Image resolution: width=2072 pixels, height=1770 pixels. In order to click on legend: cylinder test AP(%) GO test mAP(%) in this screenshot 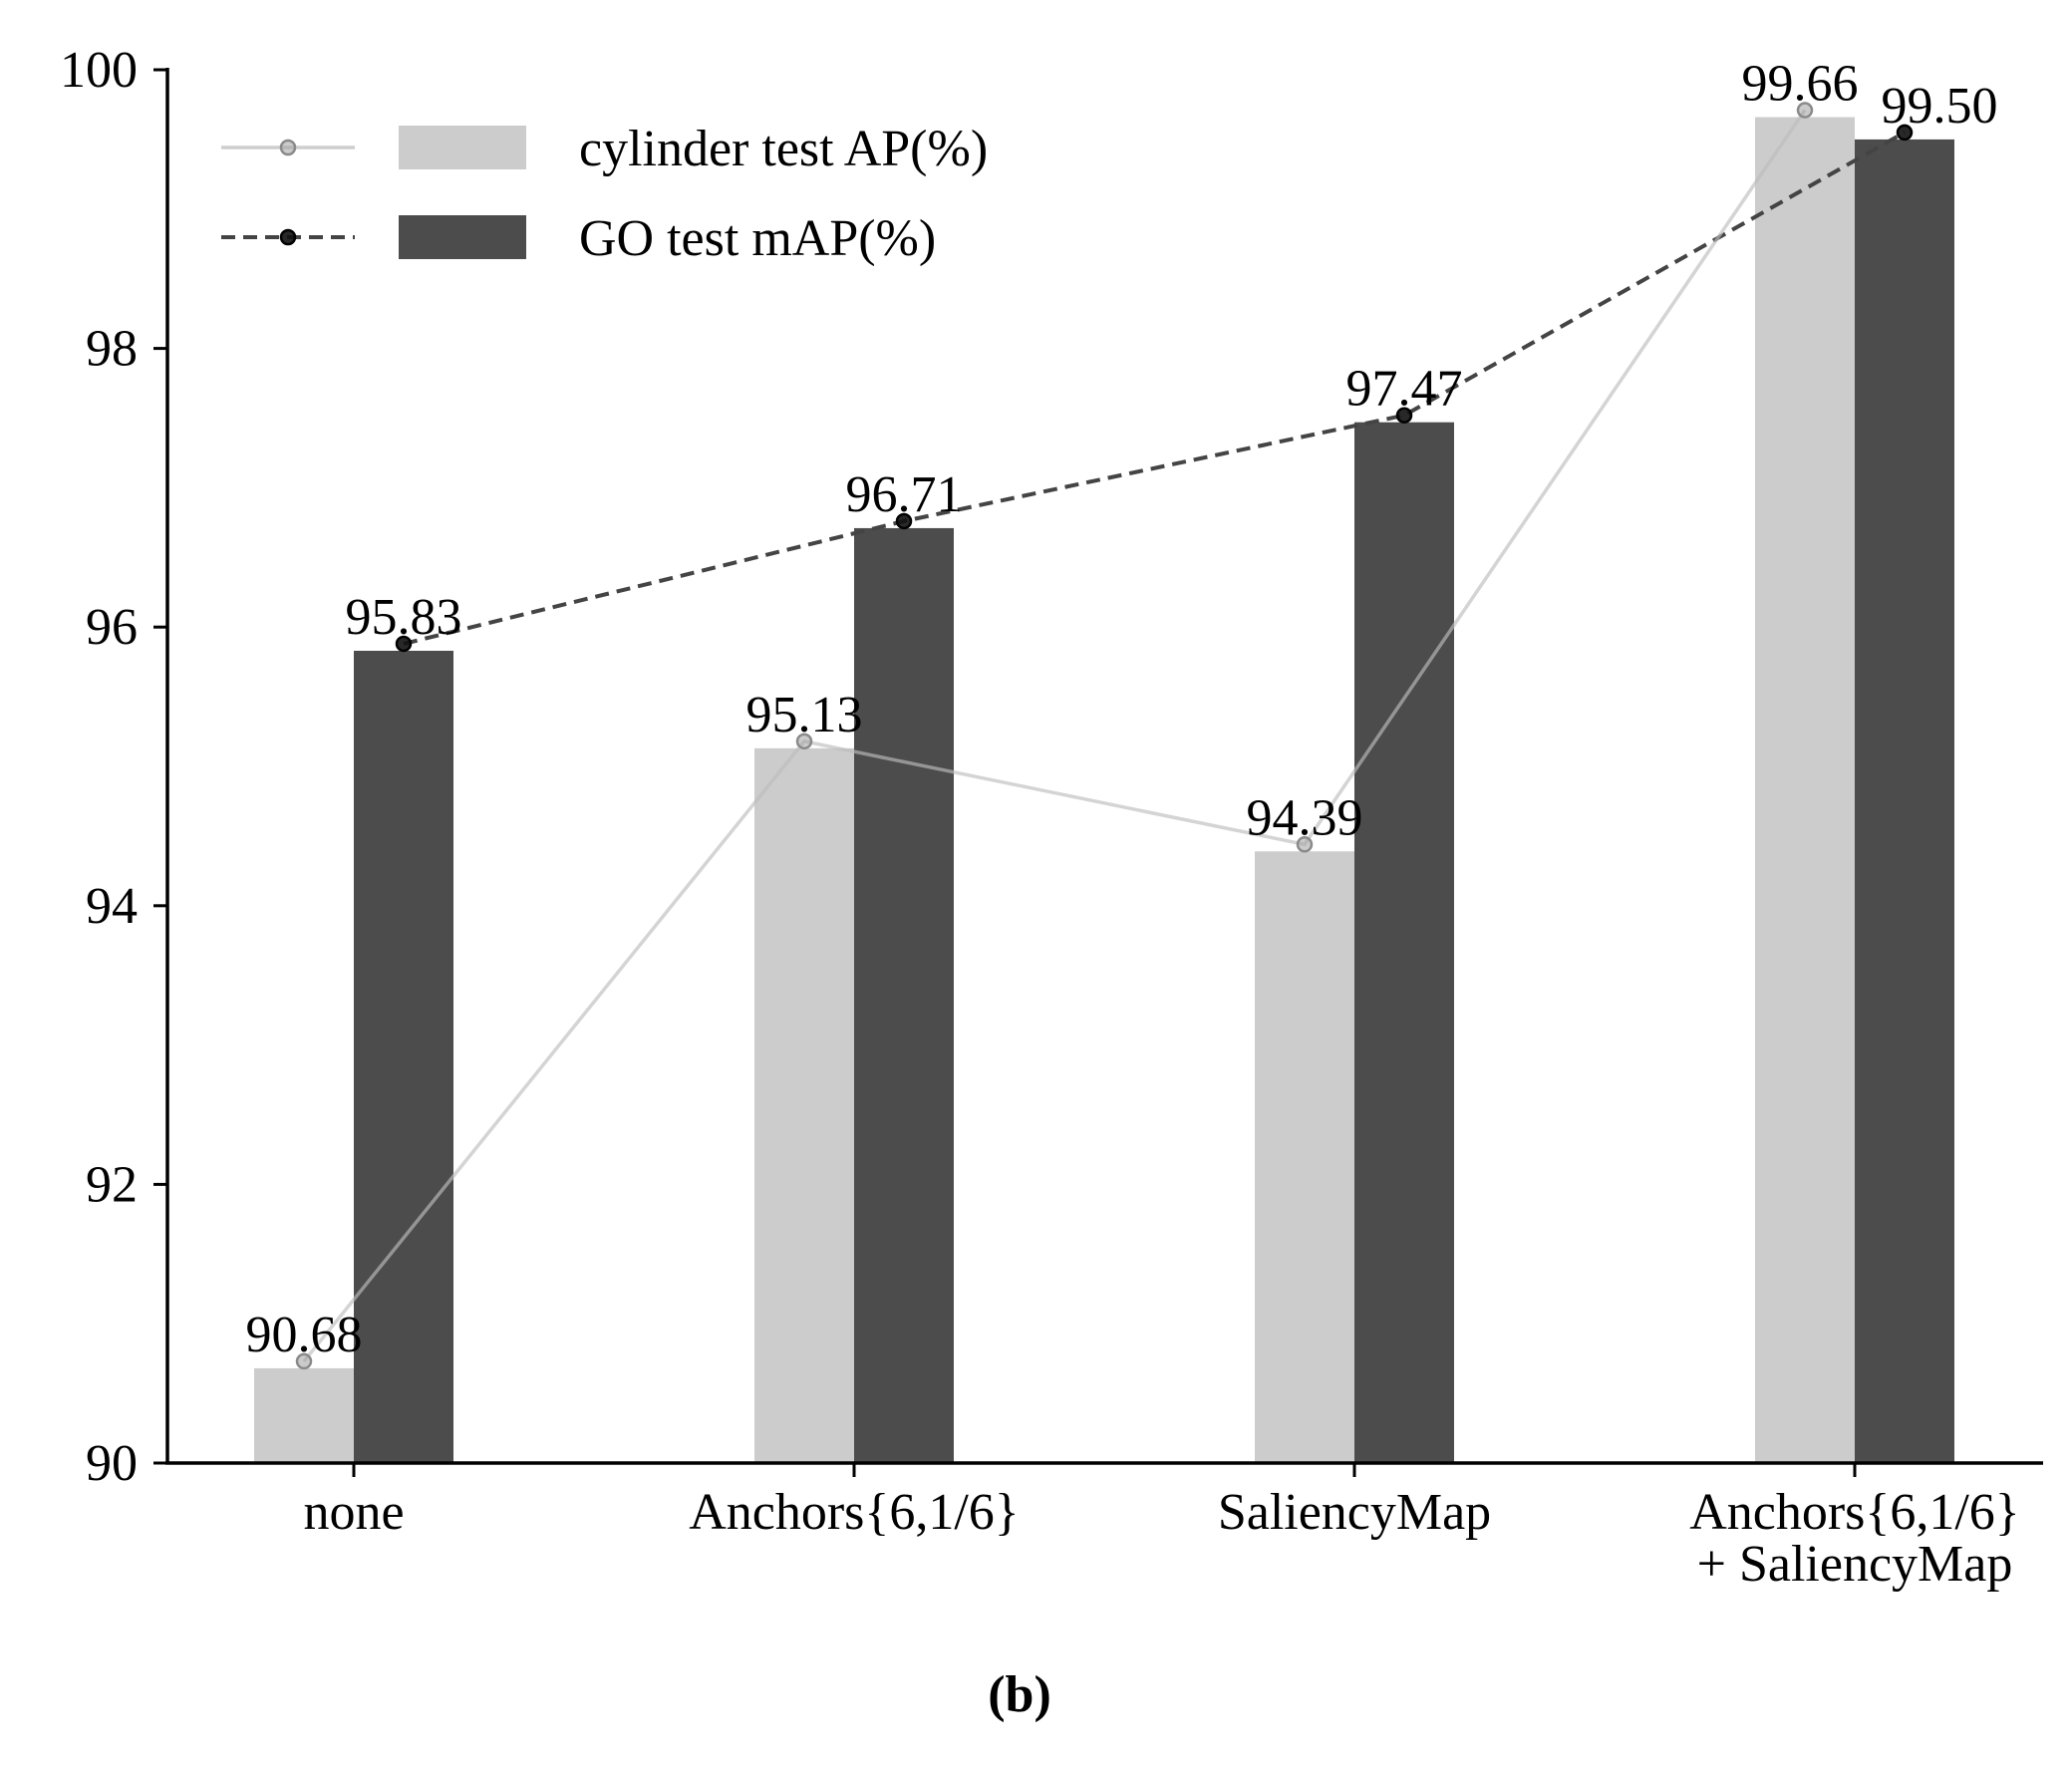, I will do `click(604, 194)`.